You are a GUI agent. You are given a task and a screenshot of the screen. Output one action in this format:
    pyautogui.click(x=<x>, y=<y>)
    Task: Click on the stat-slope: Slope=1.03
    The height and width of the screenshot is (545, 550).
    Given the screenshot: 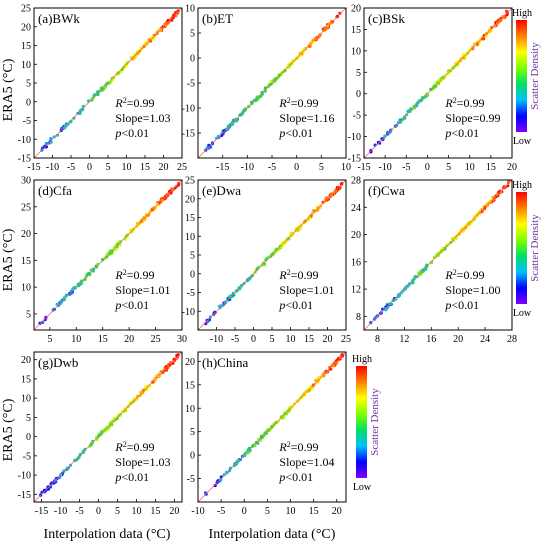 What is the action you would take?
    pyautogui.click(x=142, y=462)
    